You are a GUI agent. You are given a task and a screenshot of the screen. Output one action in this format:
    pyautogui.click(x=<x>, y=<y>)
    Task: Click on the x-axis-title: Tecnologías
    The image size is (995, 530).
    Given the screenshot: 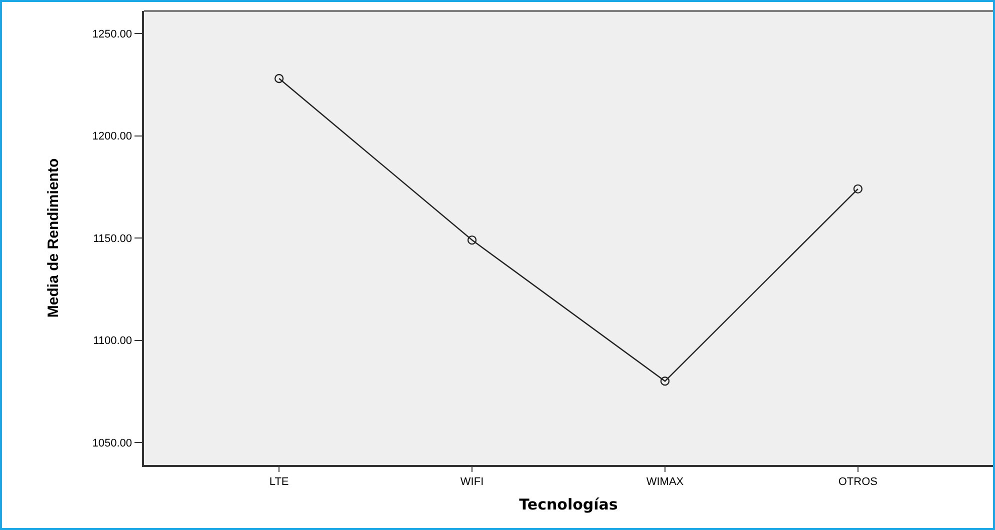 What is the action you would take?
    pyautogui.click(x=568, y=504)
    